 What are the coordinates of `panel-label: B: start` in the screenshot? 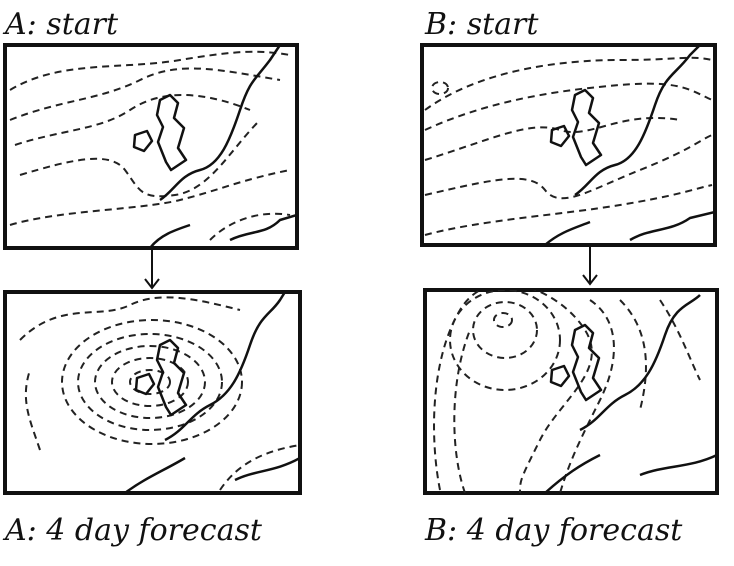 It's located at (481, 24).